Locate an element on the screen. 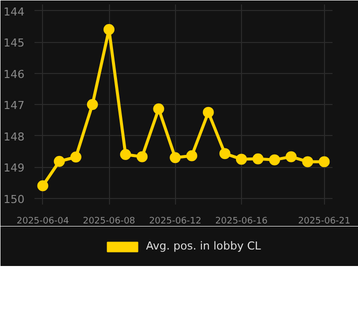  x-tick-label: 2025-06-04 is located at coordinates (43, 221).